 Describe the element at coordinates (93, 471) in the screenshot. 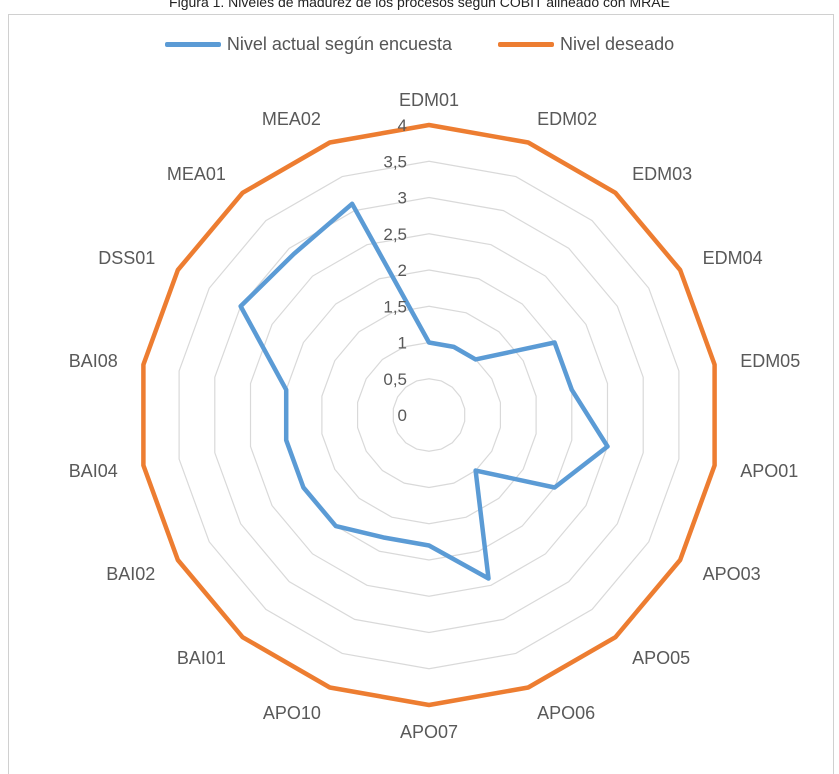

I see `category-label: BAI04` at that location.